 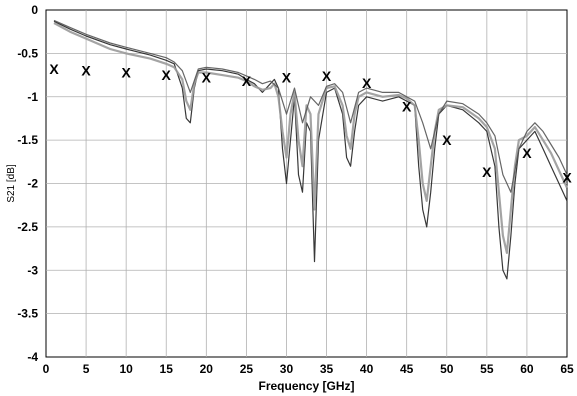 I want to click on y-tick-labels: 0 -0.5 -1 -1.5 -2 -2.5 -3 -3.5 -4, so click(x=27, y=183).